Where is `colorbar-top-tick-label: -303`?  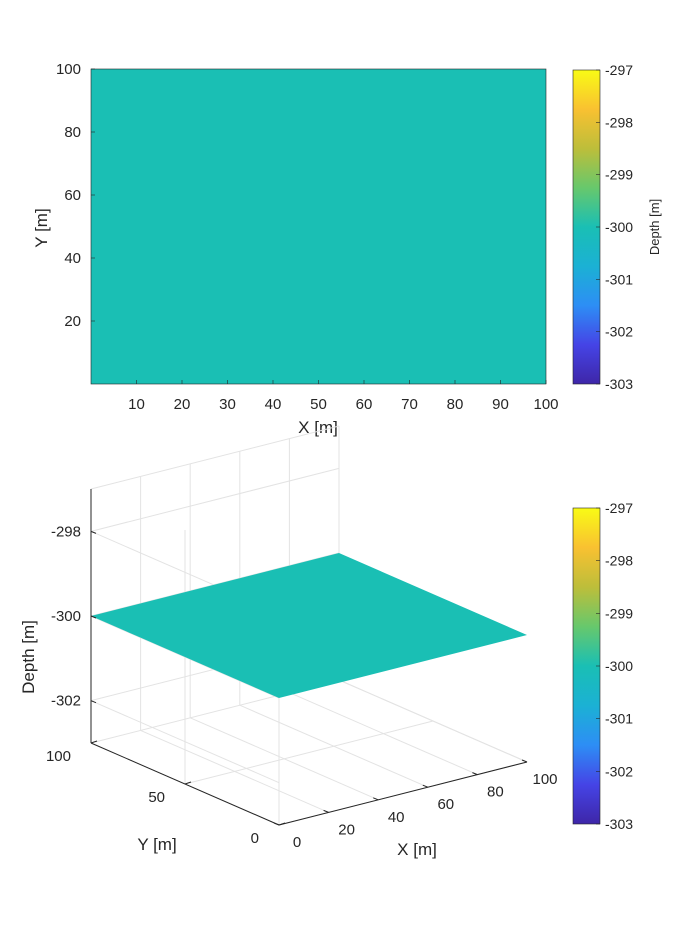
colorbar-top-tick-label: -303 is located at coordinates (619, 384).